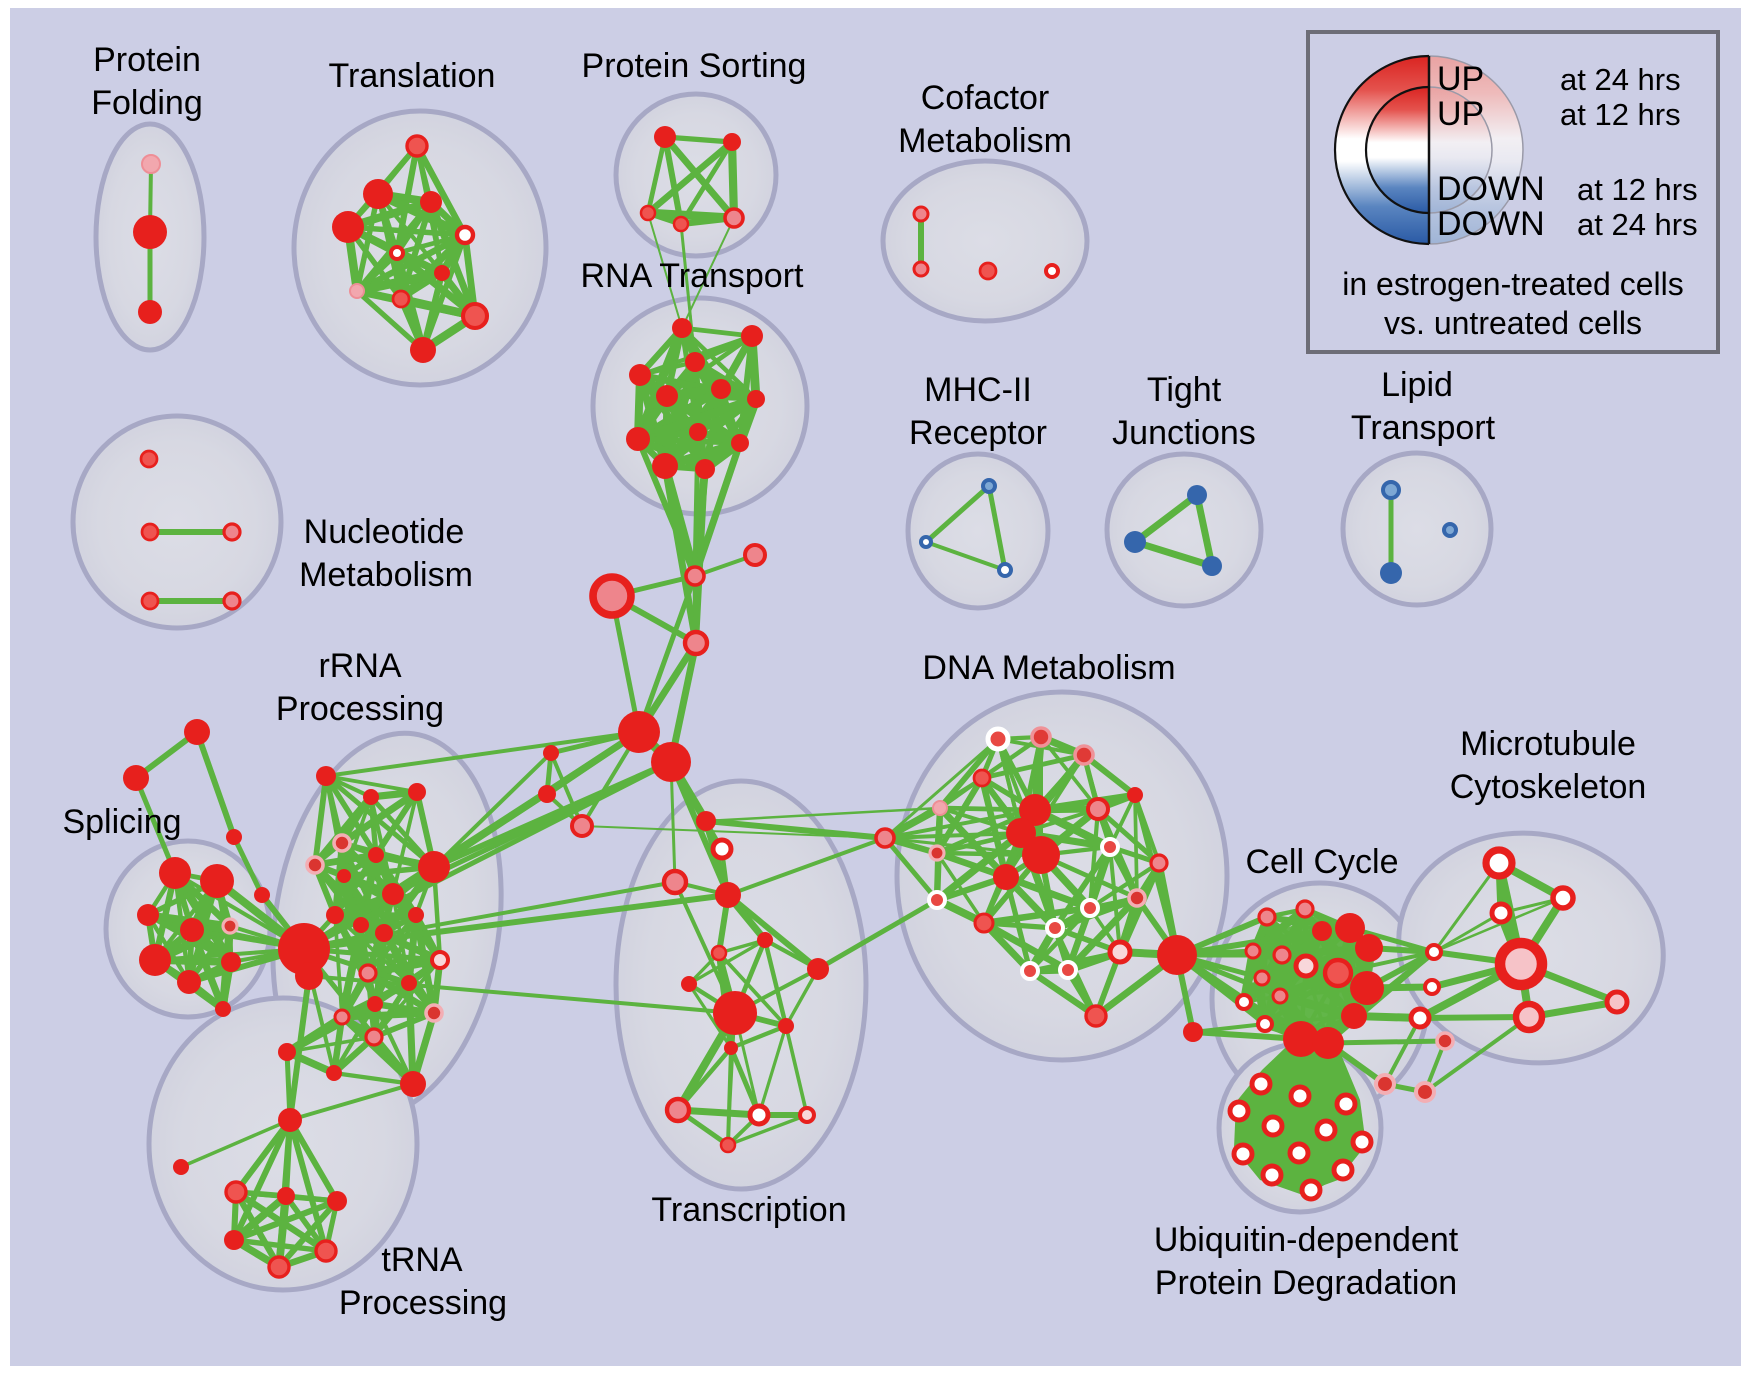  What do you see at coordinates (978, 433) in the screenshot?
I see `svg-text: Receptor` at bounding box center [978, 433].